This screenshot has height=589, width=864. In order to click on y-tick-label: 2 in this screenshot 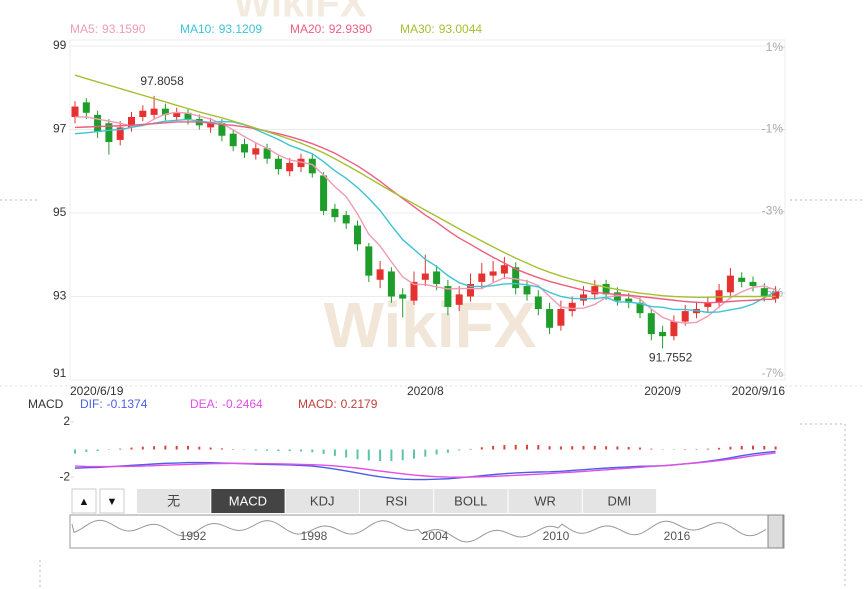, I will do `click(66, 421)`.